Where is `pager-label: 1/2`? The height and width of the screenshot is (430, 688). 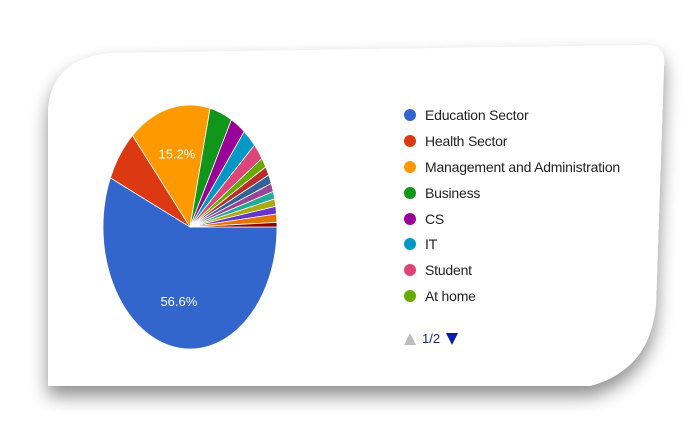 pager-label: 1/2 is located at coordinates (431, 338).